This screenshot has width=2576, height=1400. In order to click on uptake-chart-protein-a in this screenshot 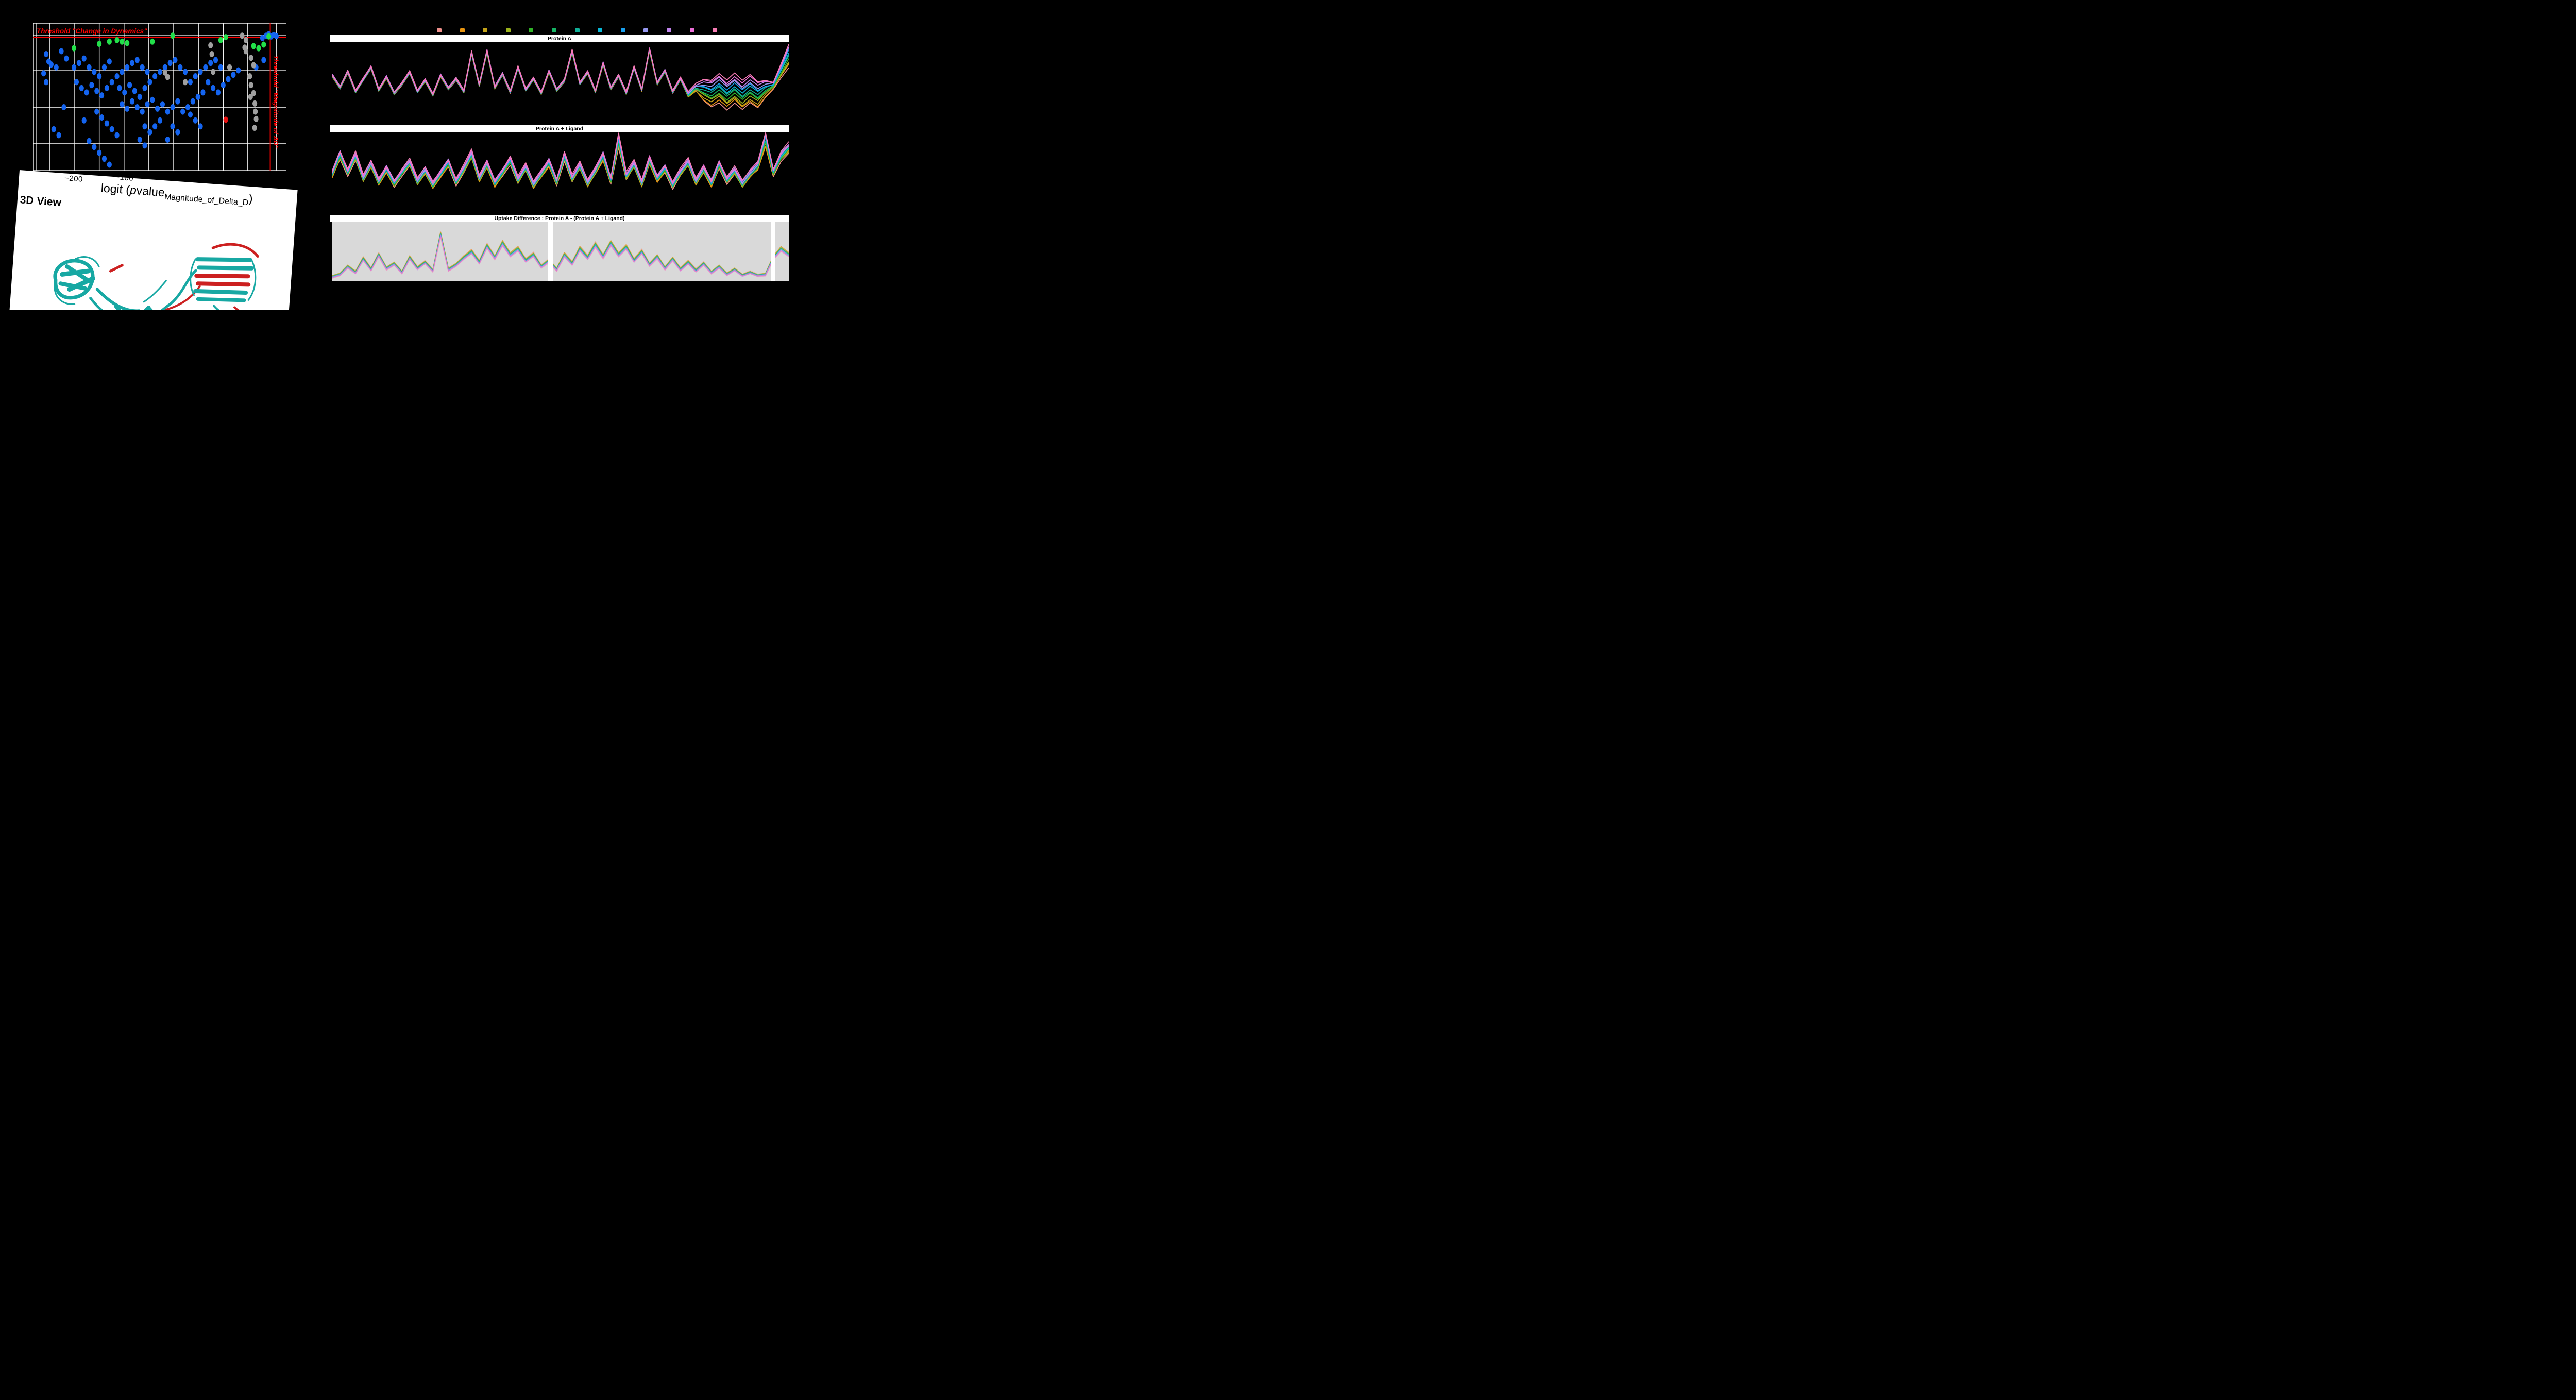, I will do `click(560, 83)`.